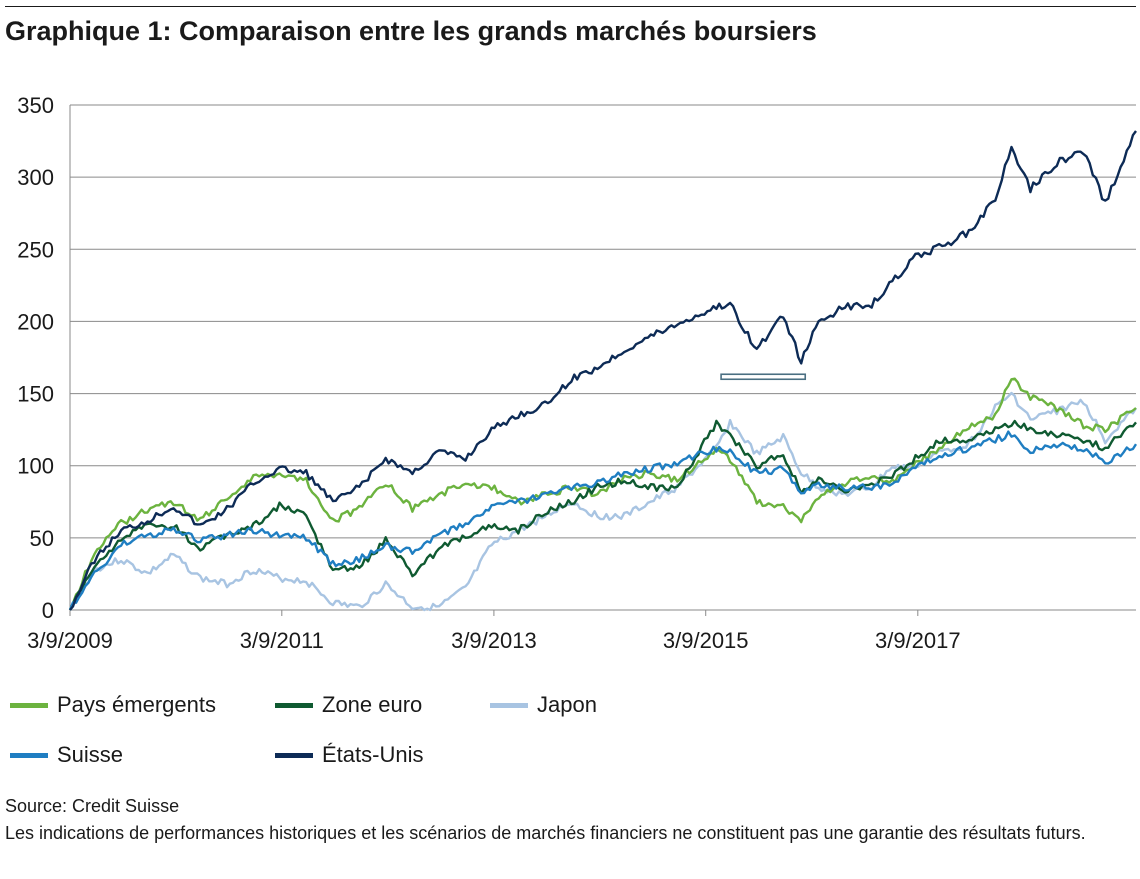 Image resolution: width=1140 pixels, height=879 pixels. I want to click on x-tick-label: 3/9/2013, so click(494, 640).